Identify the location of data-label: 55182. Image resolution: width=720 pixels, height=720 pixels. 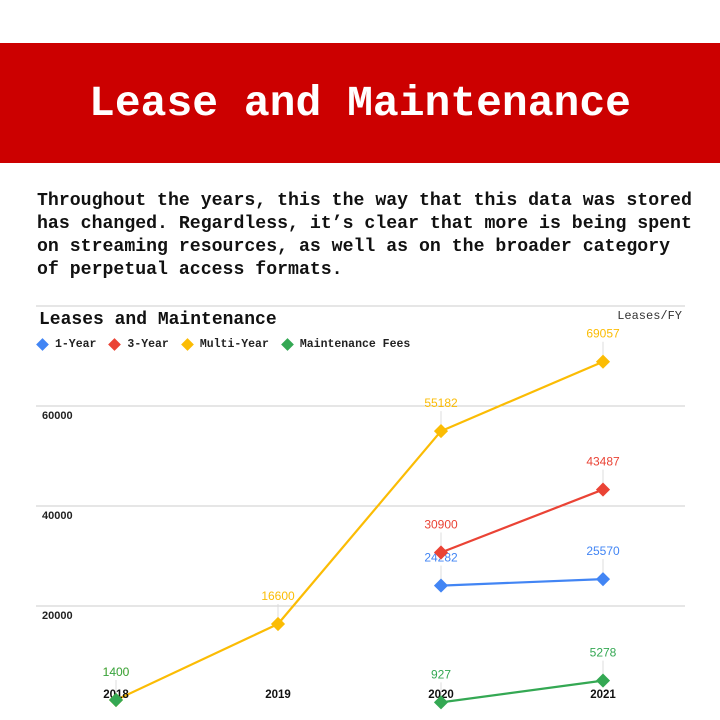
(441, 403).